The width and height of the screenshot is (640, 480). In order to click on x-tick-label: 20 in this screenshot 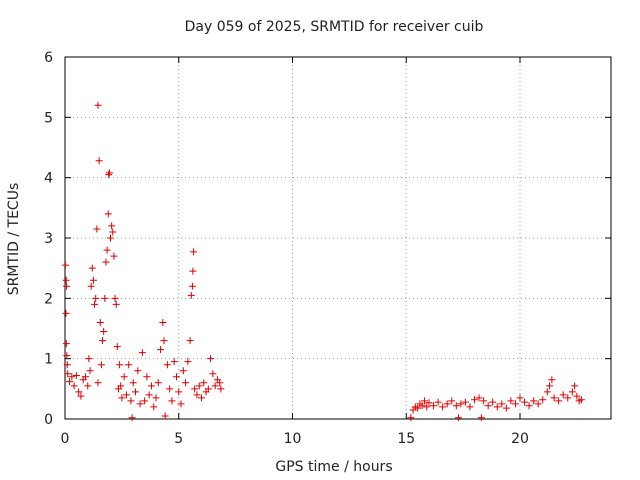, I will do `click(520, 439)`.